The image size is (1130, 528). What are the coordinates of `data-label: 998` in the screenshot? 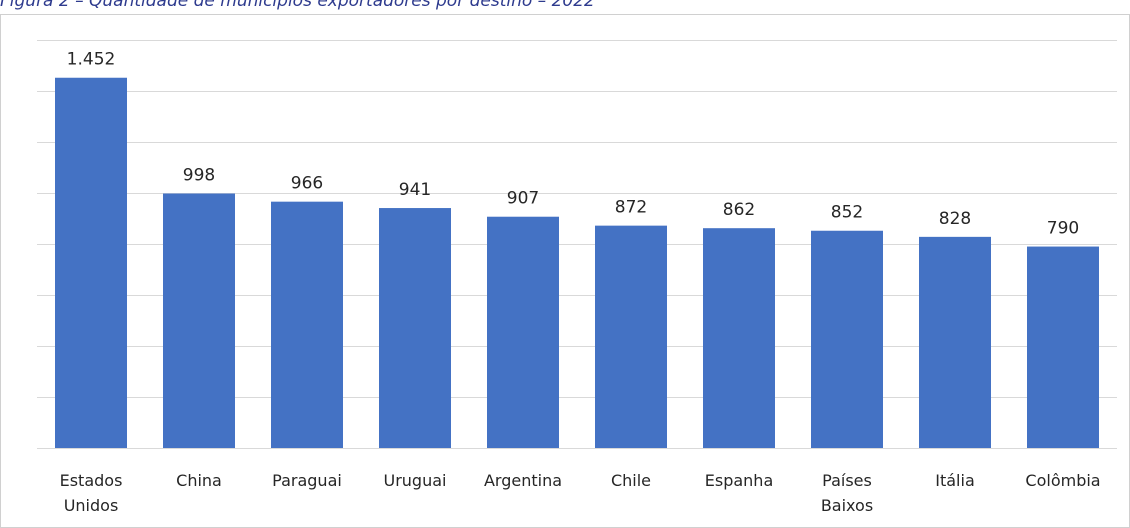 It's located at (199, 176).